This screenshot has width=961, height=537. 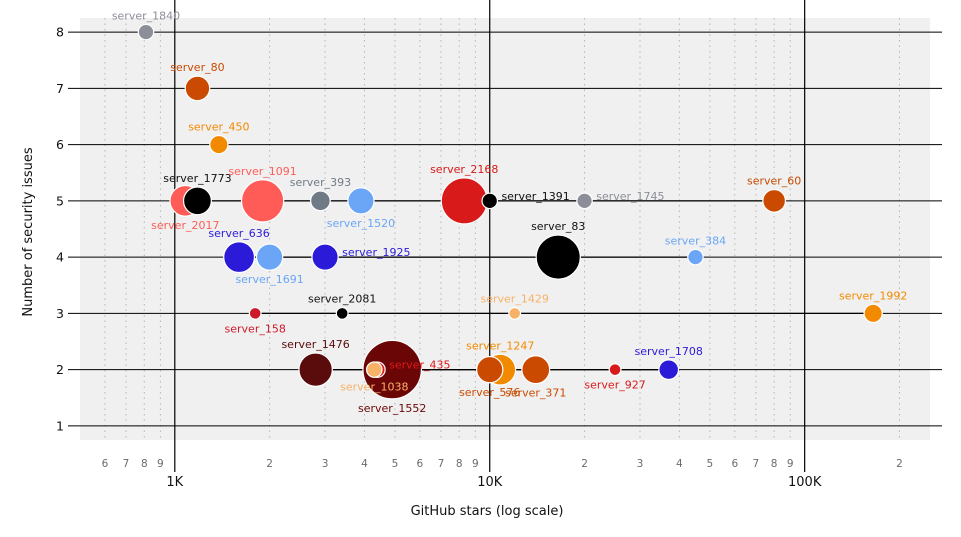 I want to click on point-label: server_1552, so click(x=392, y=408).